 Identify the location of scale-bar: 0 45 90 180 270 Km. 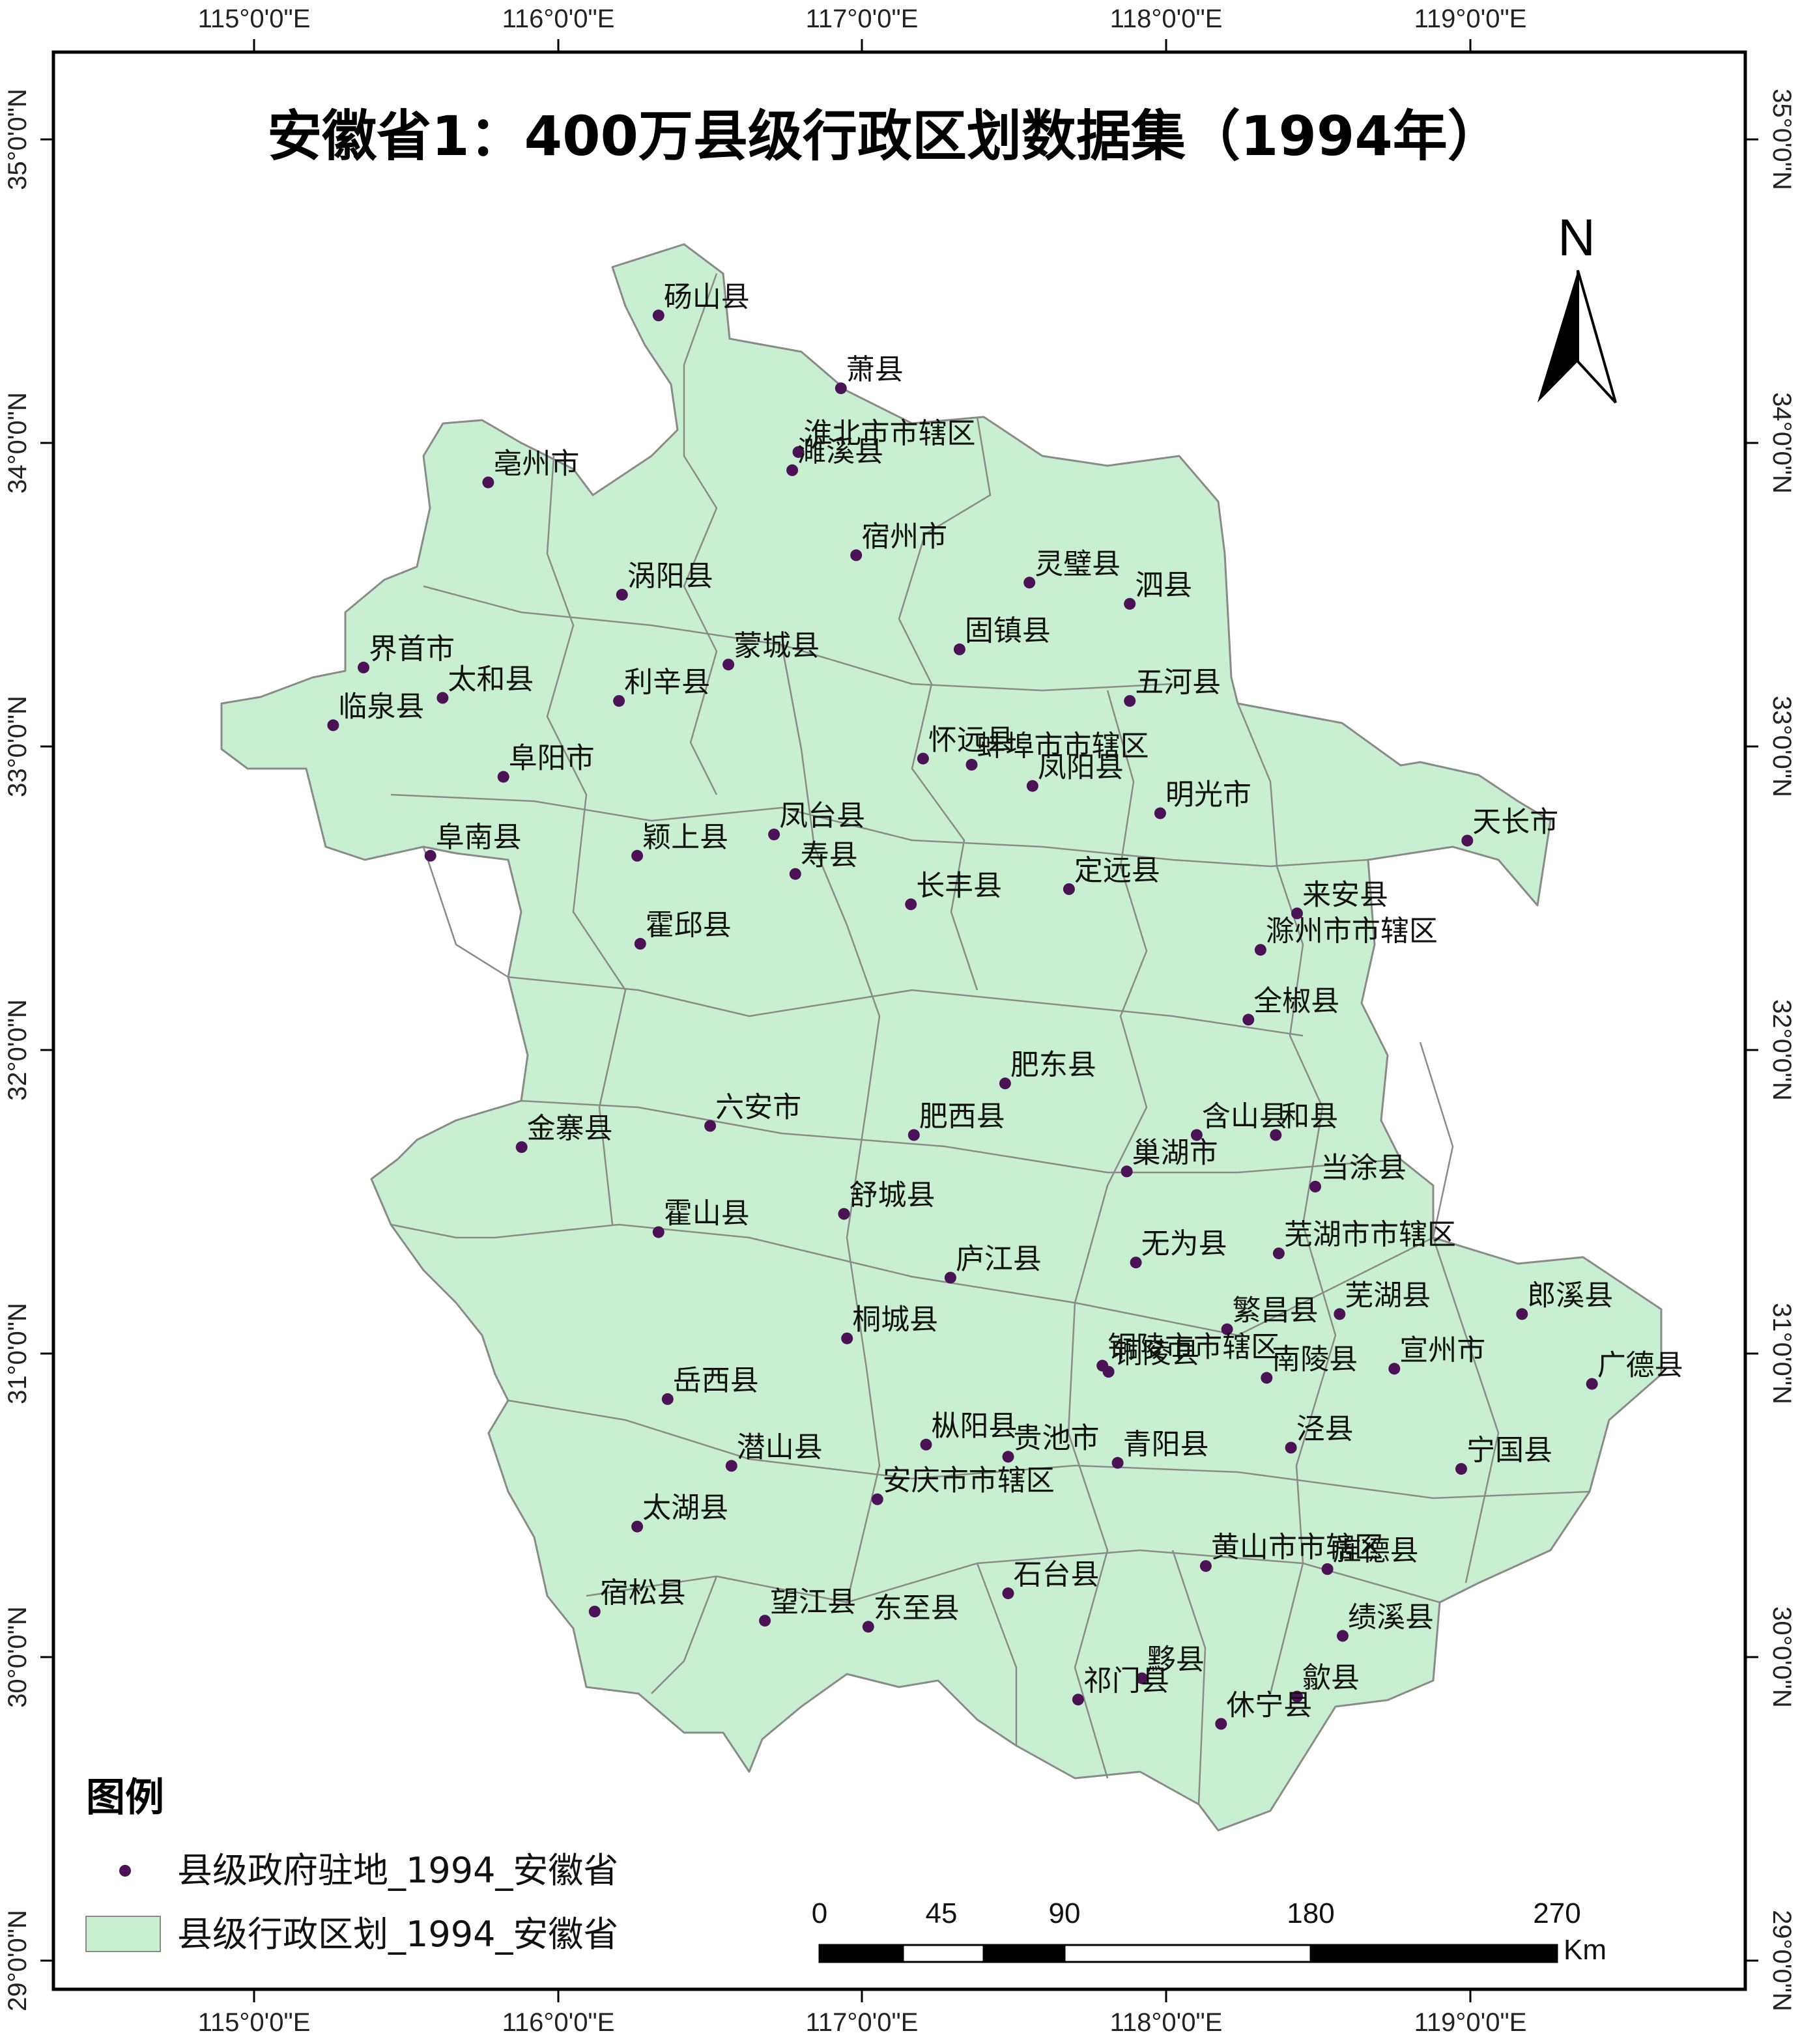
(1209, 1932).